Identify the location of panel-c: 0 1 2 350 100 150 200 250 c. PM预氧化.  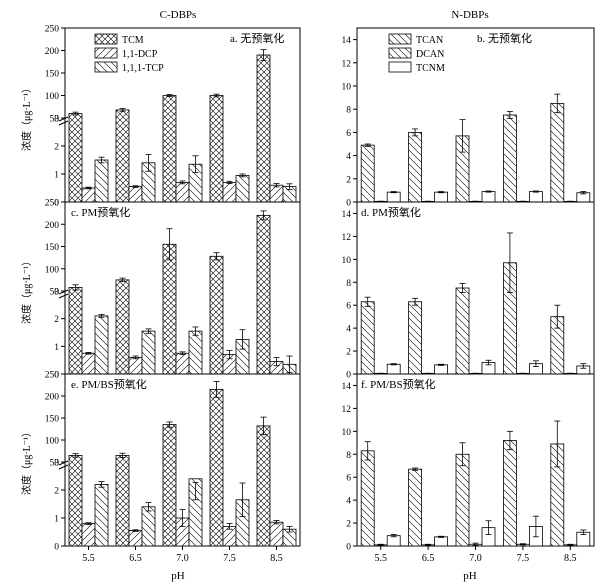
(173, 290).